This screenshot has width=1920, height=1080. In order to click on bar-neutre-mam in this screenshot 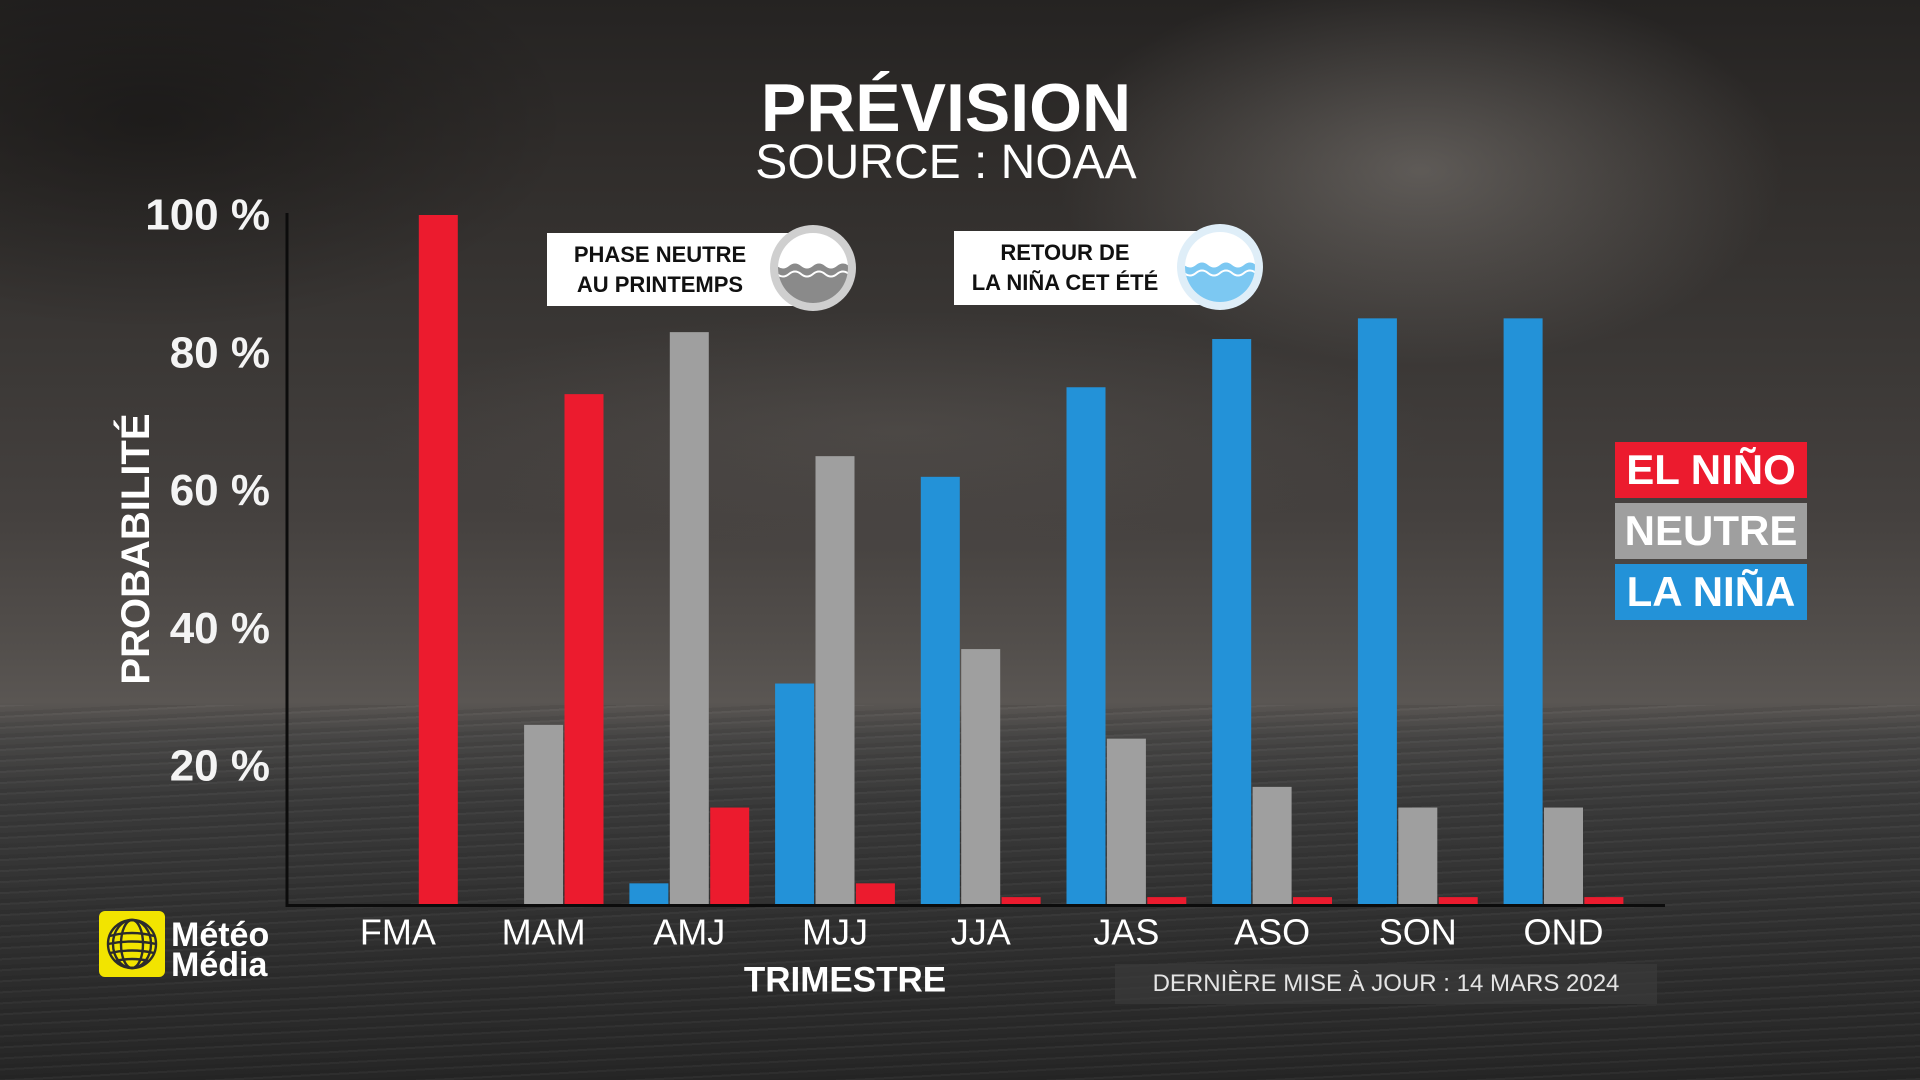, I will do `click(544, 814)`.